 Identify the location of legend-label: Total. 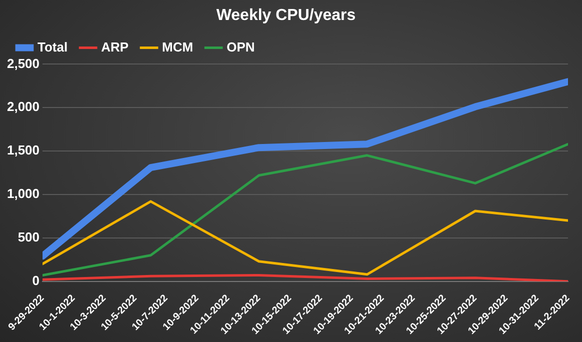
(53, 46).